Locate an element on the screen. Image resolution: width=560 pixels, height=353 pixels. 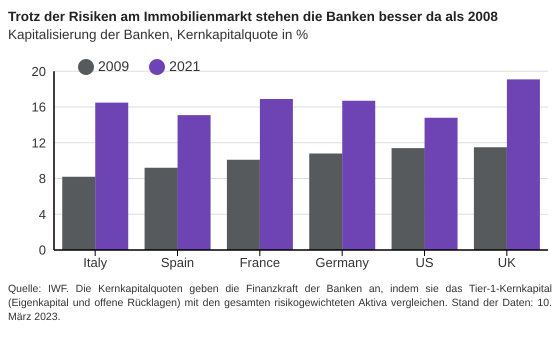
y-tick-label: 12 is located at coordinates (39, 142).